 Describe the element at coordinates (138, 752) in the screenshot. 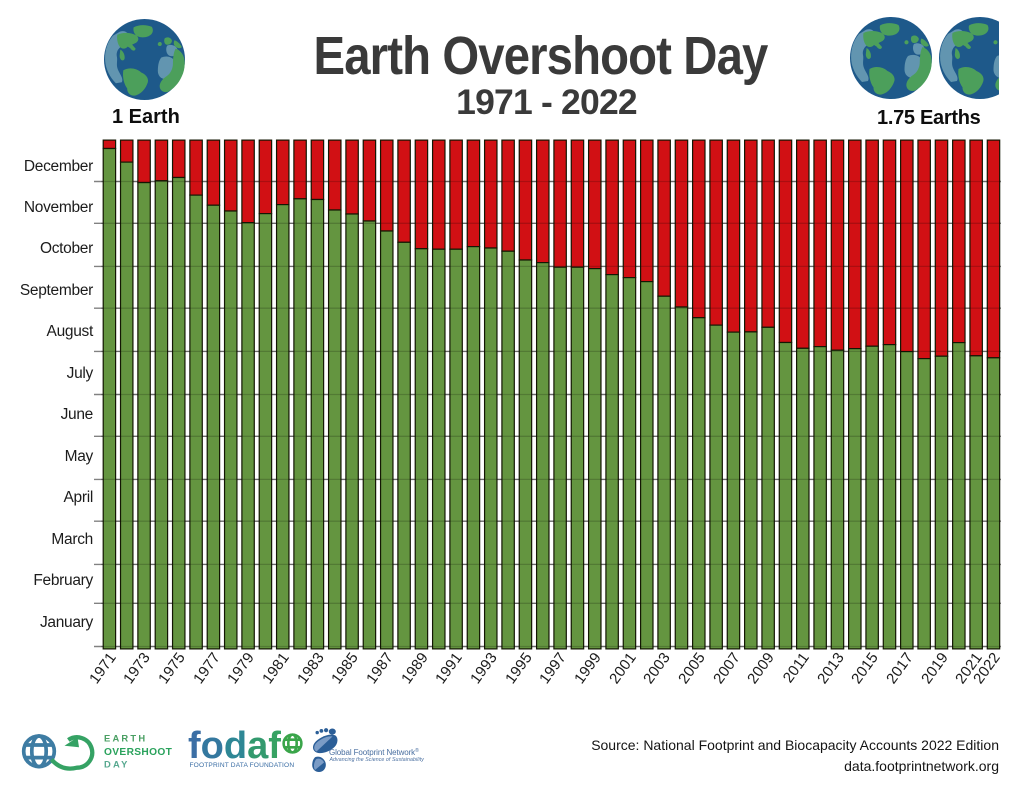

I see `svg-text: OVERSHOOT` at that location.